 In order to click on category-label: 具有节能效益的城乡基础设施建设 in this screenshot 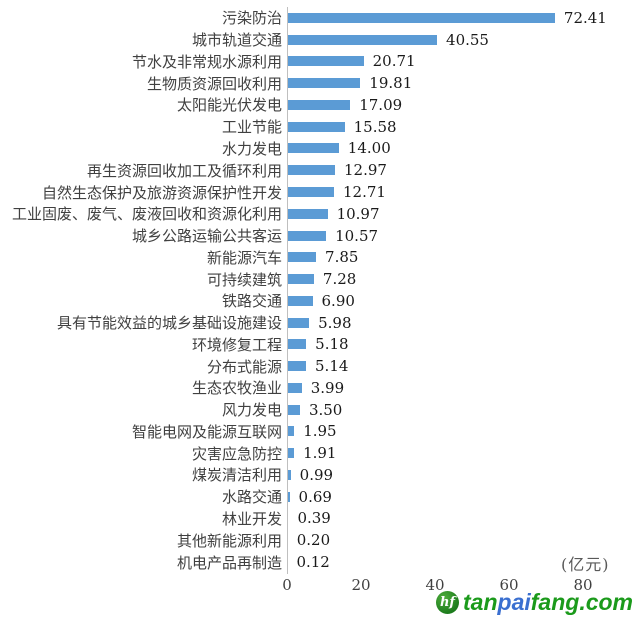, I will do `click(169, 323)`.